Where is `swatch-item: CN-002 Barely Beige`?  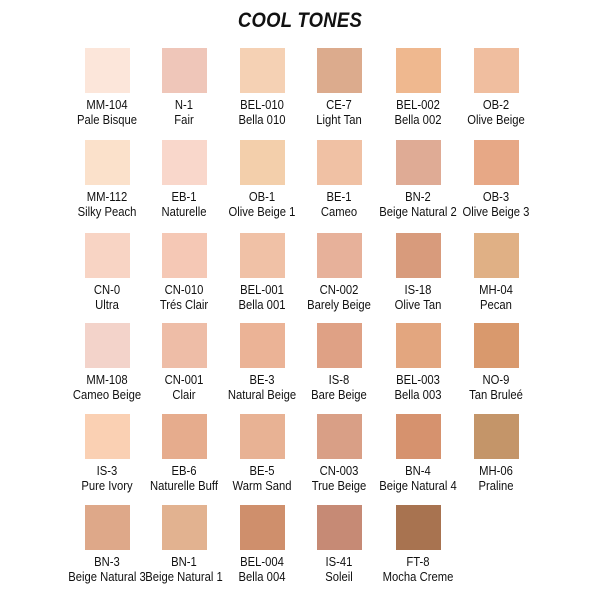
swatch-item: CN-002 Barely Beige is located at coordinates (339, 273).